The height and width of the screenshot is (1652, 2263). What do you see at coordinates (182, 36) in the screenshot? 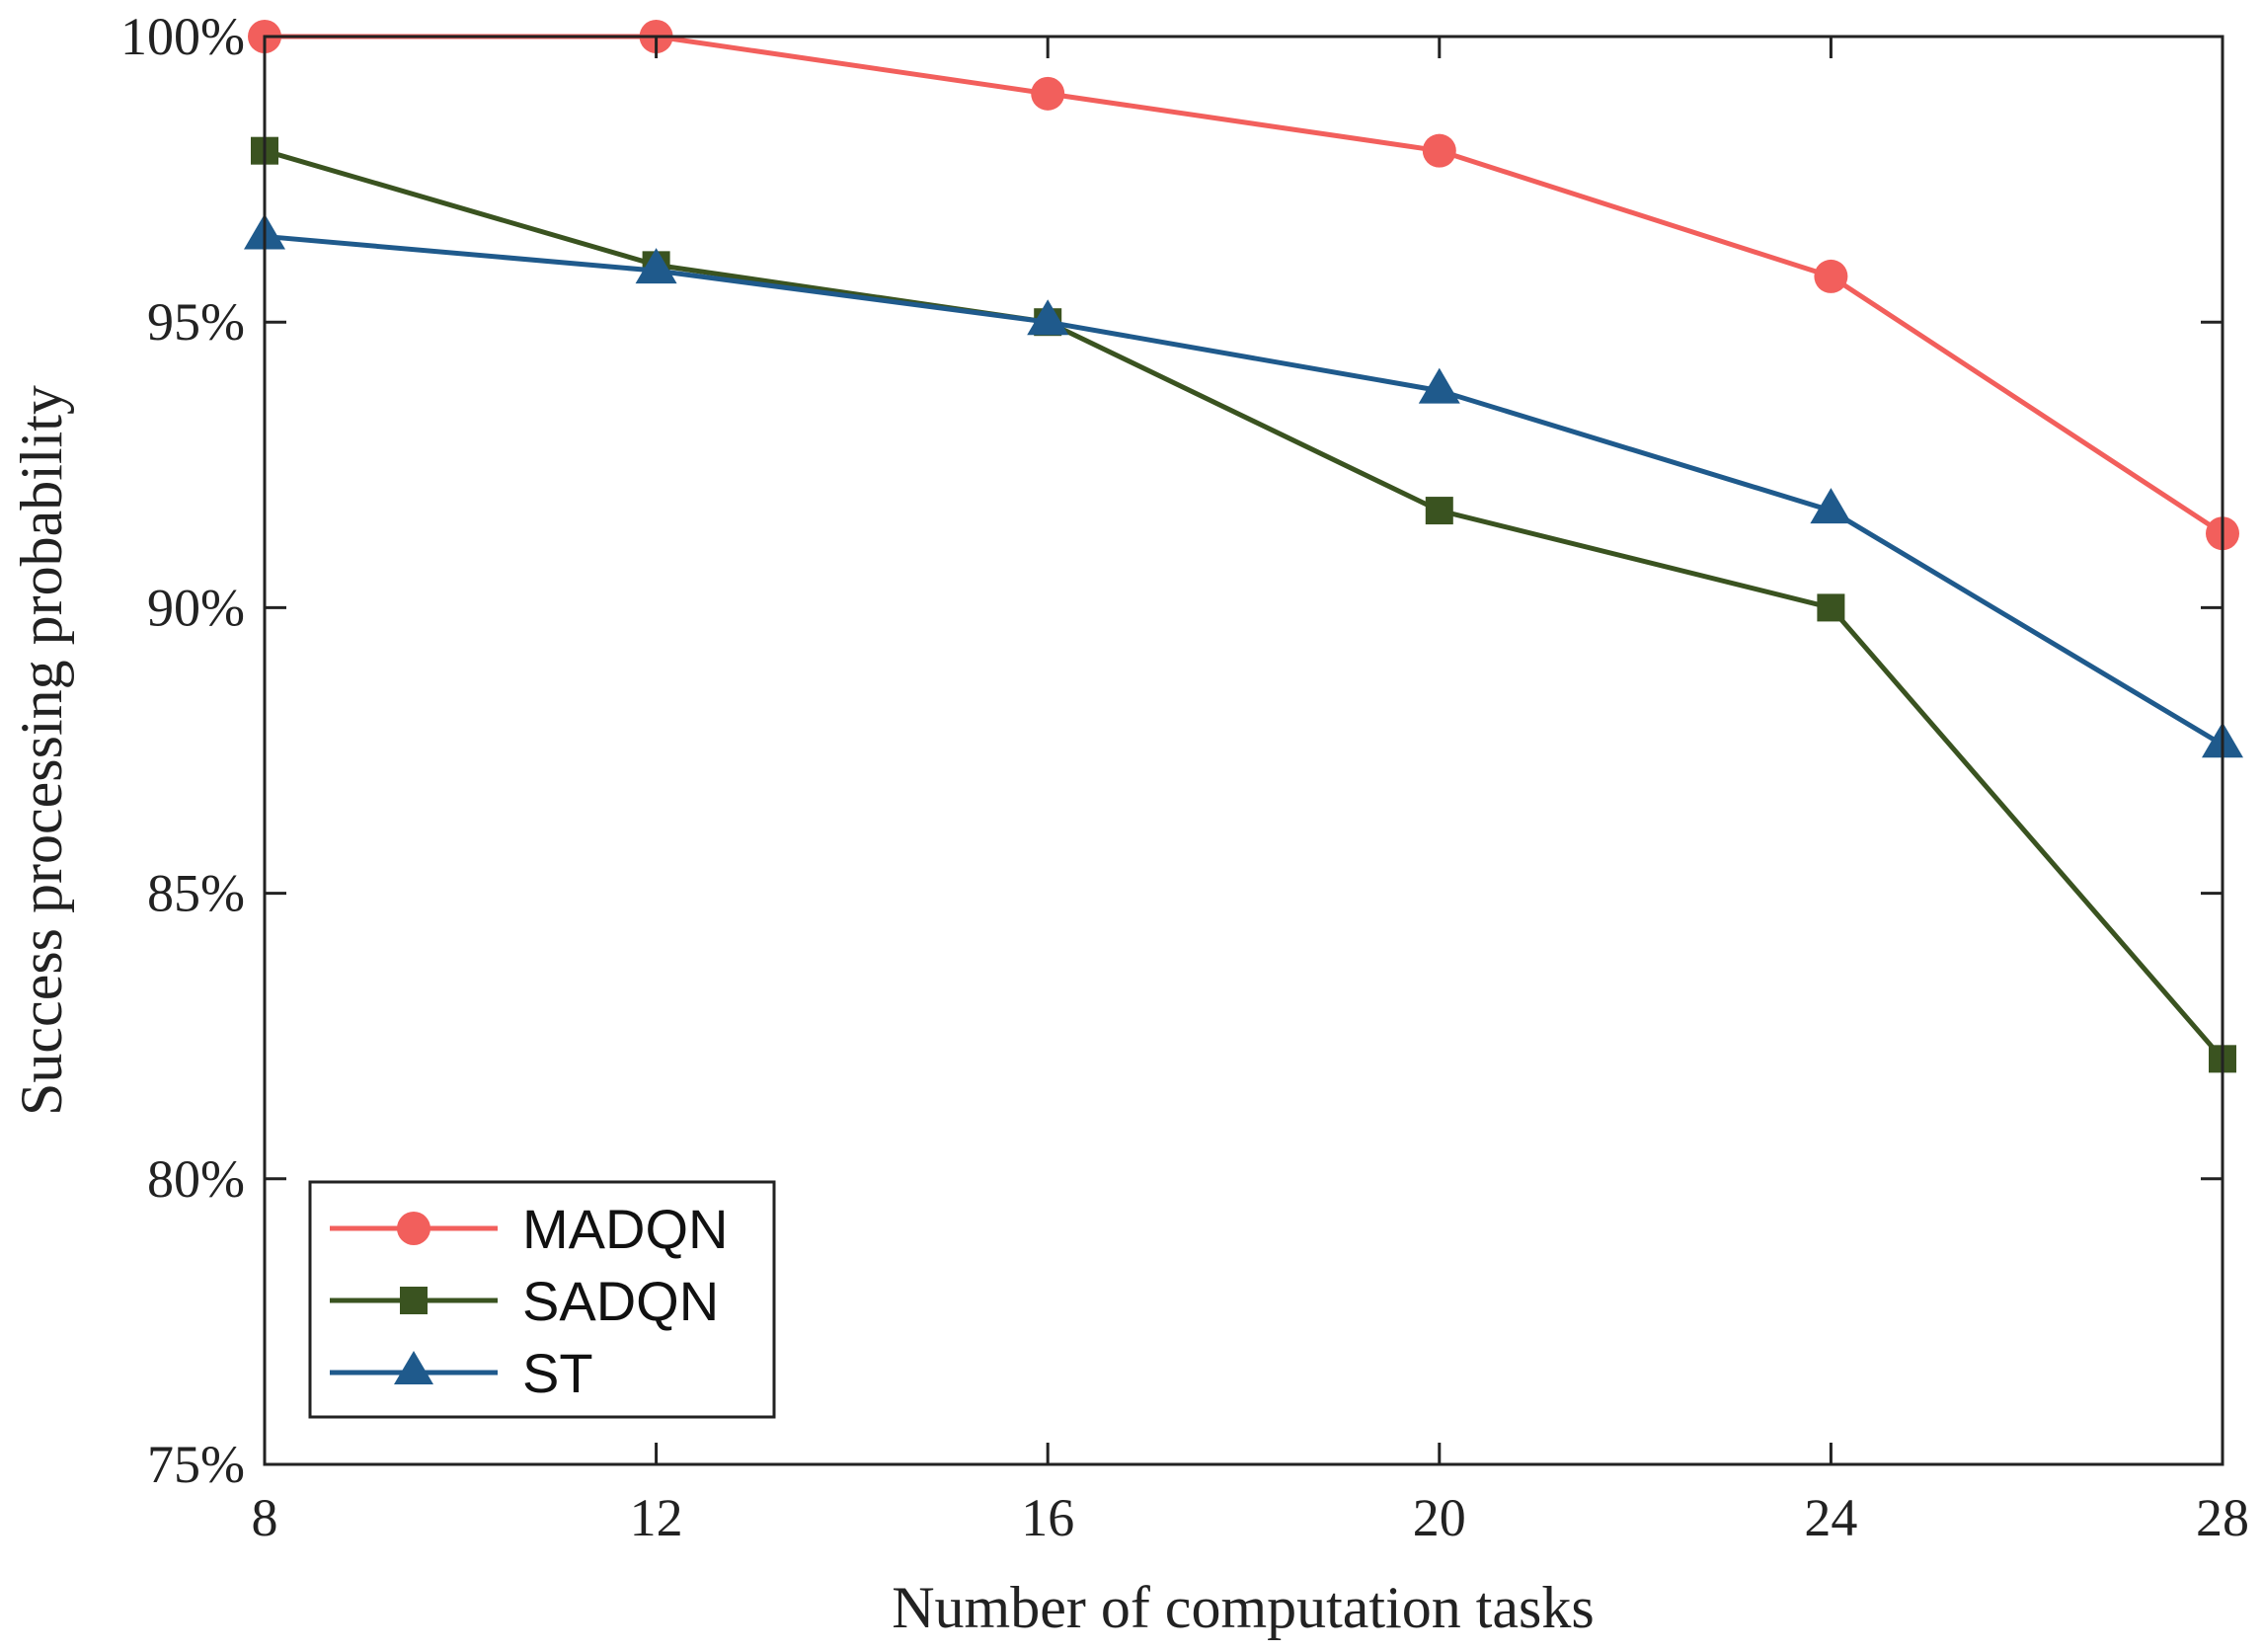
I see `y-tick-label: 100%` at bounding box center [182, 36].